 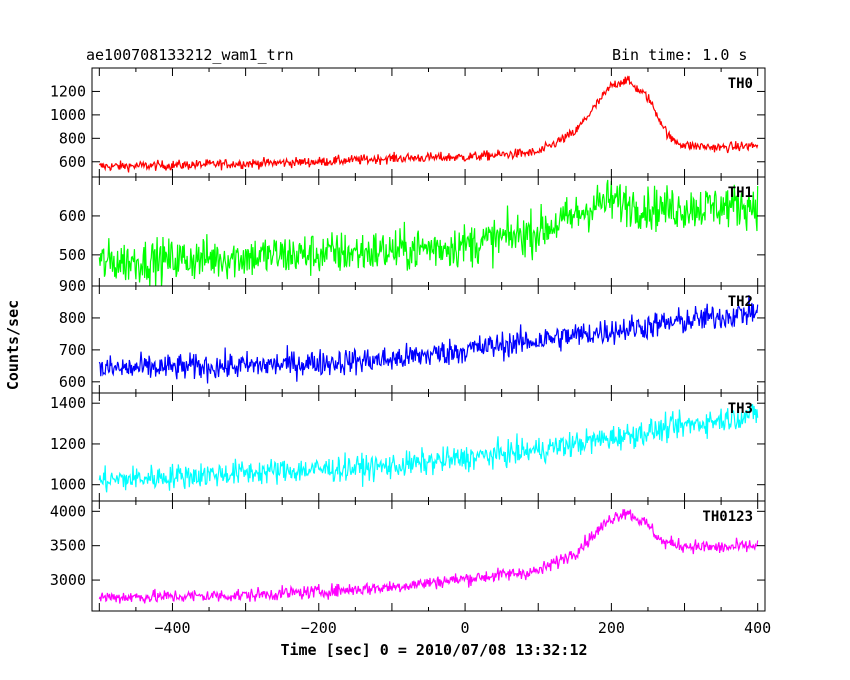 I want to click on bin-time-label: Bin time: 1.0 s, so click(x=680, y=55).